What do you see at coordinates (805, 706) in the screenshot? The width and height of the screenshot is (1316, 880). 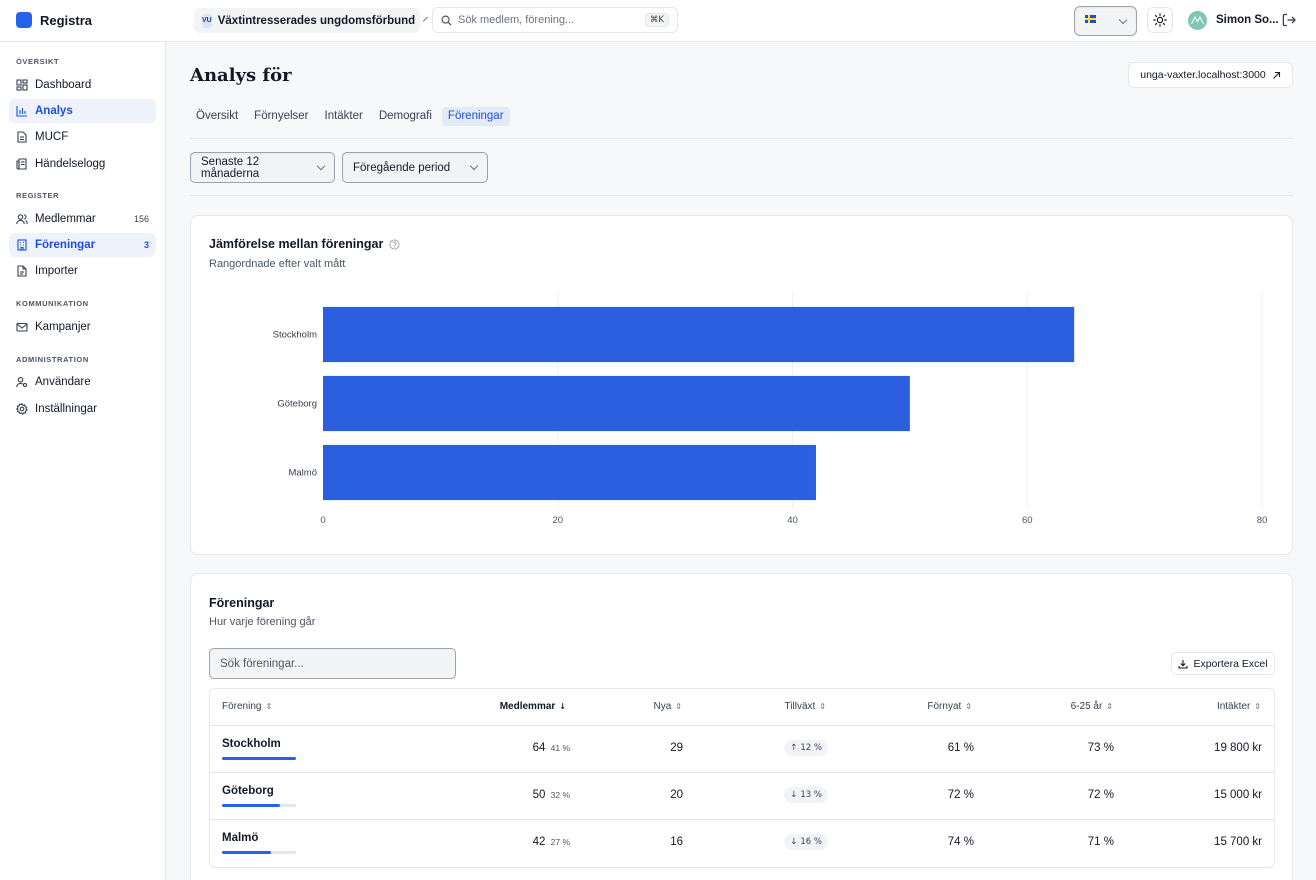 I see `column-header-tillvaxt: Tillväxt ⇕` at bounding box center [805, 706].